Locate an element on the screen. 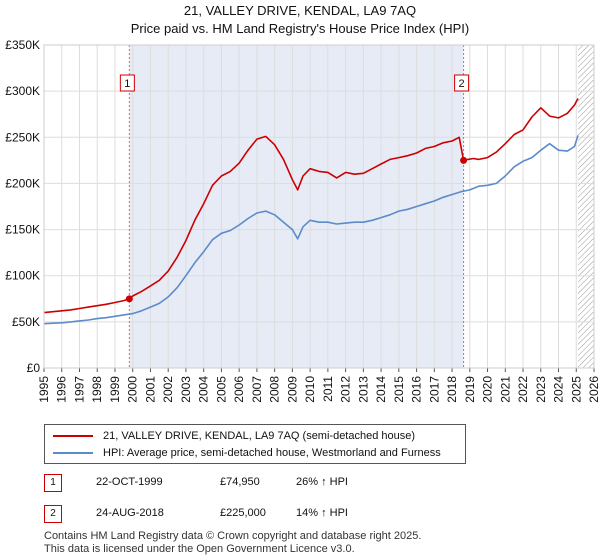 This screenshot has width=600, height=560. transaction-hpi-diff: 26% ↑ HPI is located at coordinates (322, 482).